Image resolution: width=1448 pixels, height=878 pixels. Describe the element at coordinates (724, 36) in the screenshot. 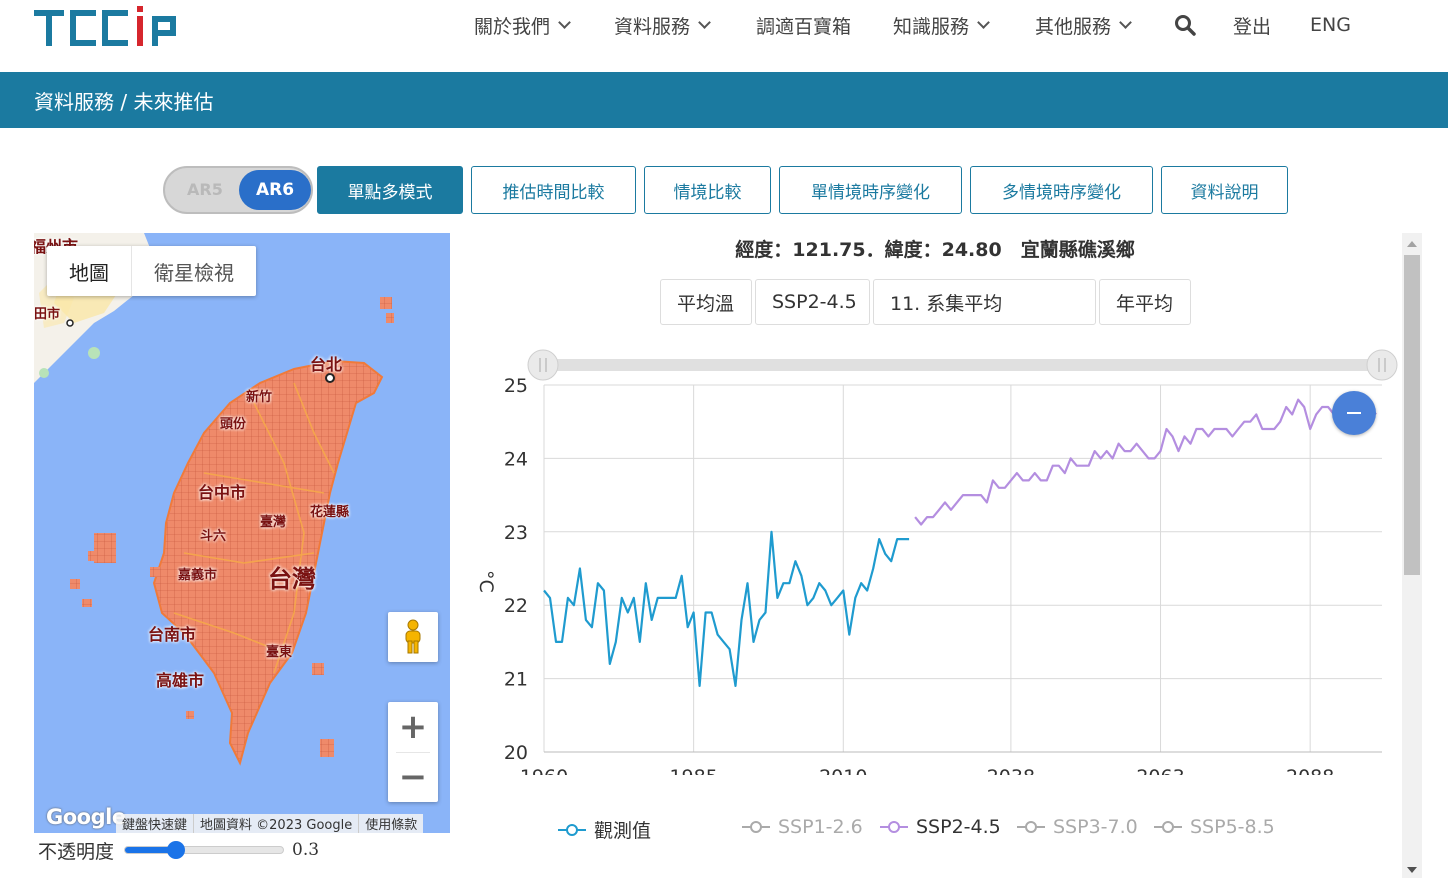

I see `top-header: 關於我們 資料服務 調適百寶箱 知識服務 其他服務 登出 ENG` at that location.